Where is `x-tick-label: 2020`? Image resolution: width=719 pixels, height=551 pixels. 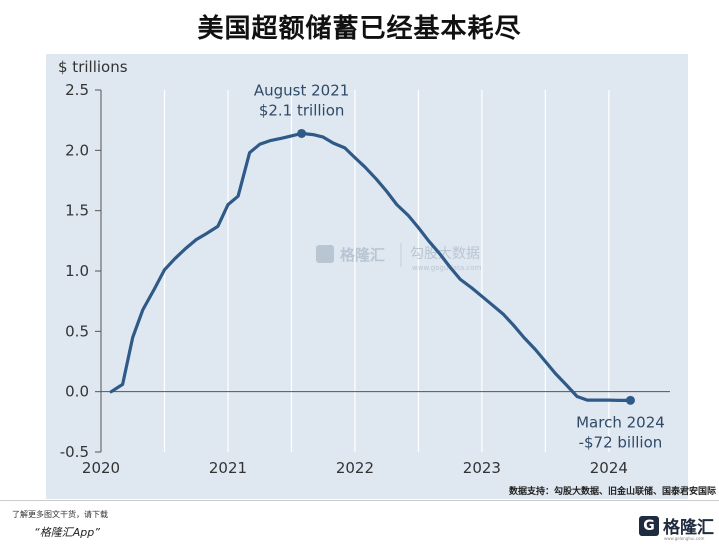
x-tick-label: 2020 is located at coordinates (101, 468).